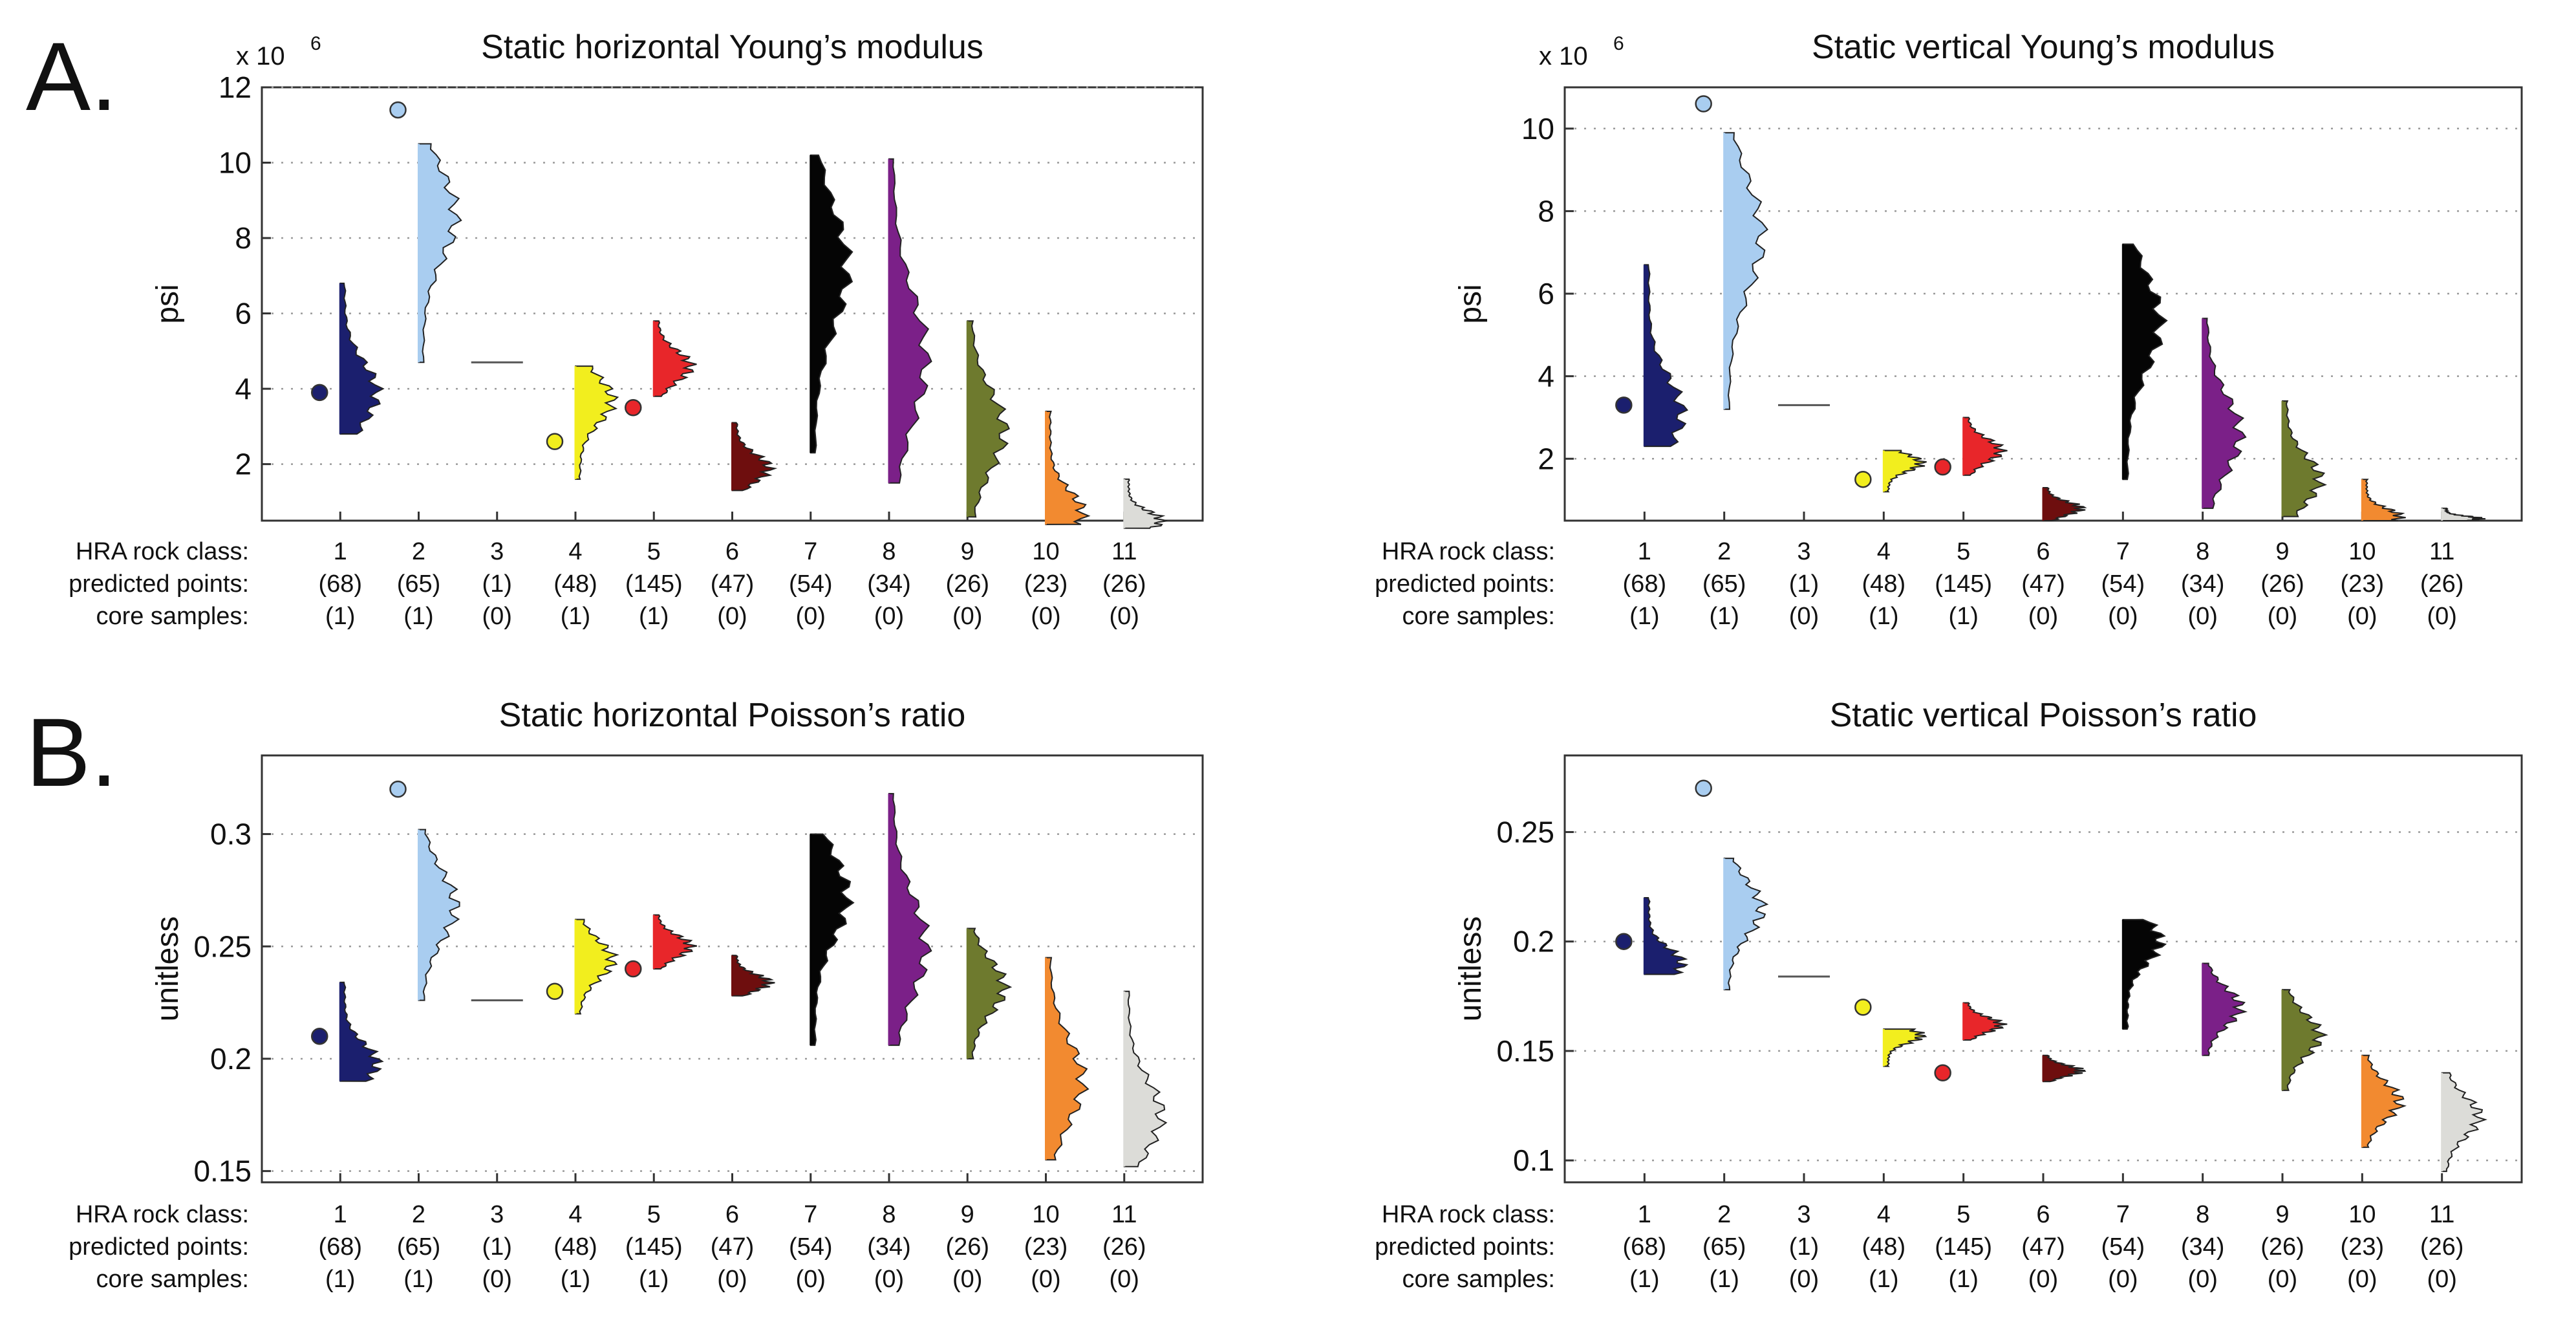  I want to click on table-cell: 2, so click(1724, 551).